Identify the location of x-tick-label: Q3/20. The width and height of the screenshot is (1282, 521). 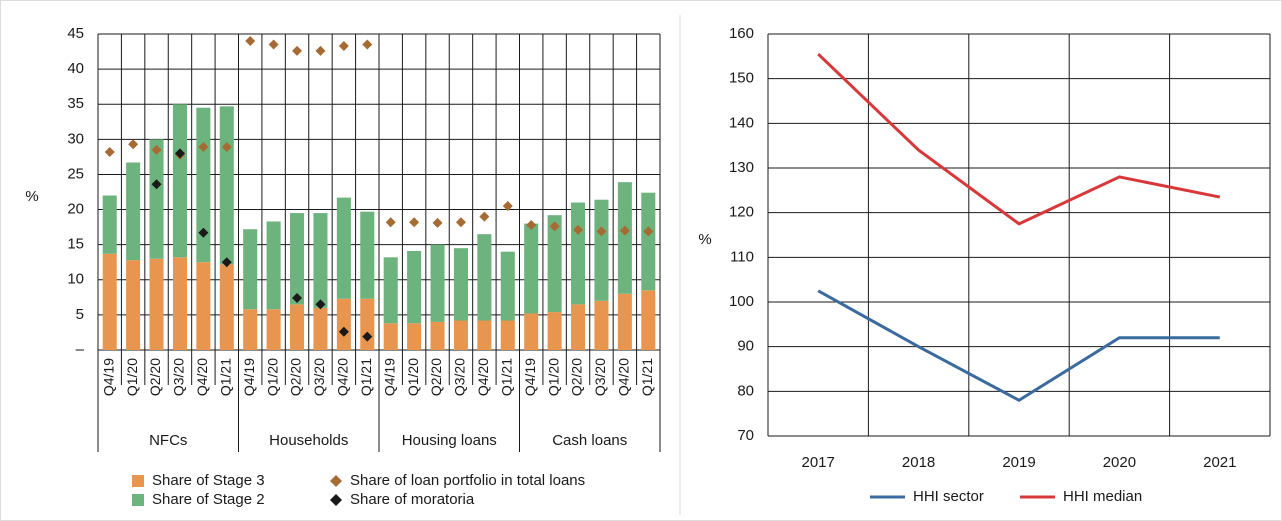
(600, 377).